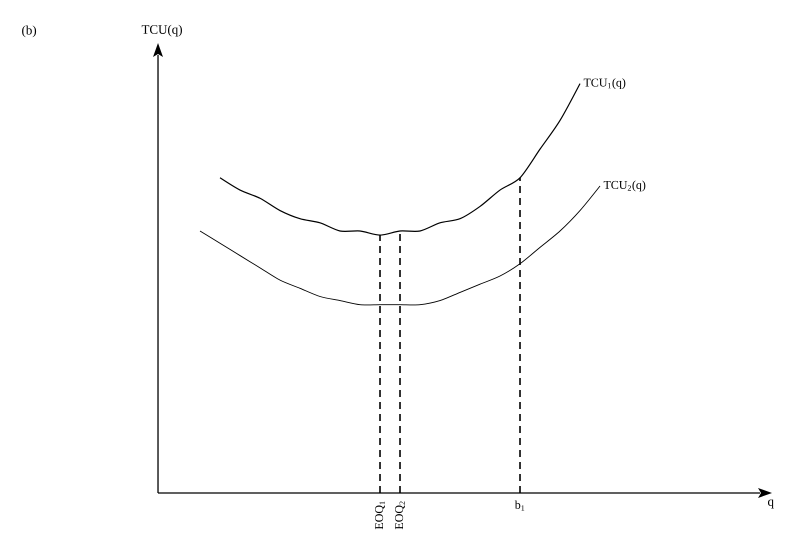 This screenshot has height=556, width=788. I want to click on series-label: TCU$_{2}$(q), so click(625, 186).